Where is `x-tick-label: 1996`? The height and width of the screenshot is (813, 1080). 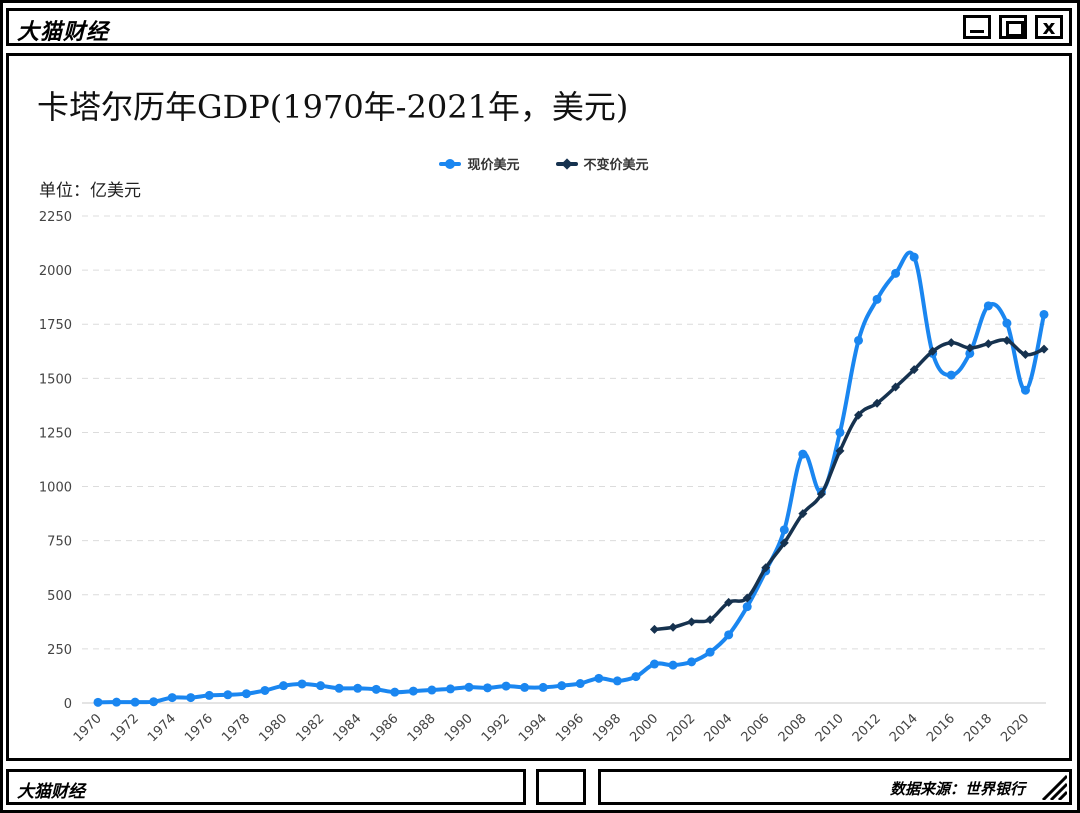 x-tick-label: 1996 is located at coordinates (570, 728).